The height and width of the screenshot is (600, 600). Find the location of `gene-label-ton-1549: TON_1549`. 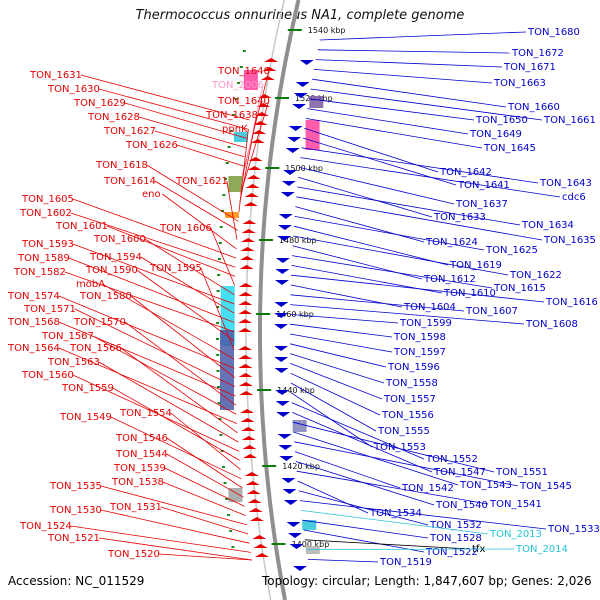

gene-label-ton-1549: TON_1549 is located at coordinates (85, 417).